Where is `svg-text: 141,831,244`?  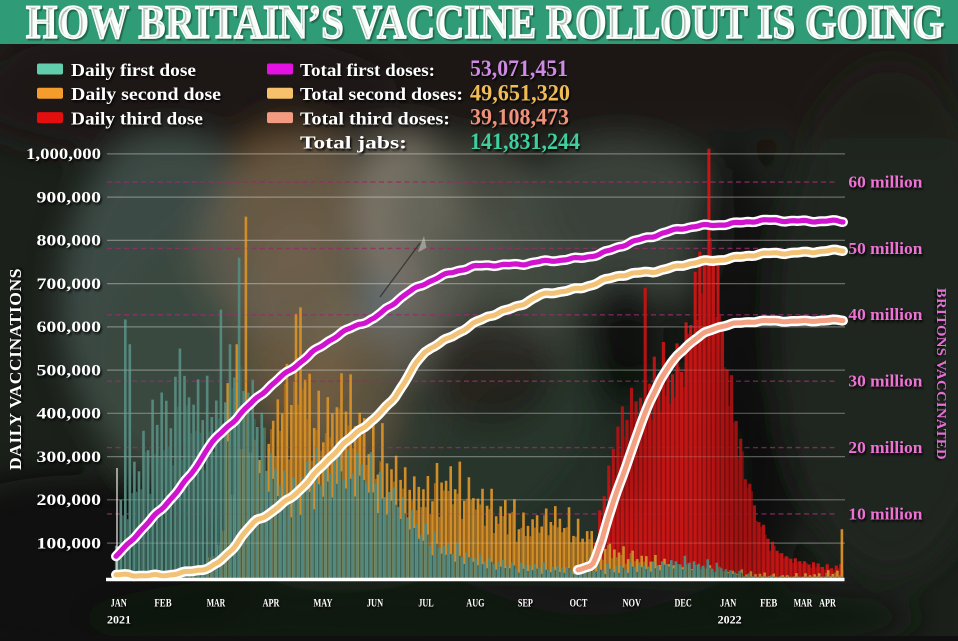
svg-text: 141,831,244 is located at coordinates (525, 141).